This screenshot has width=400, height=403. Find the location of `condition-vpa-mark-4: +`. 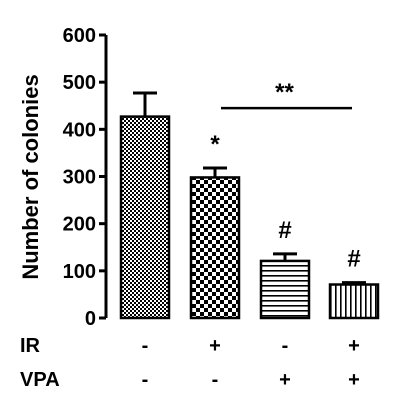

condition-vpa-mark-4: + is located at coordinates (354, 380).